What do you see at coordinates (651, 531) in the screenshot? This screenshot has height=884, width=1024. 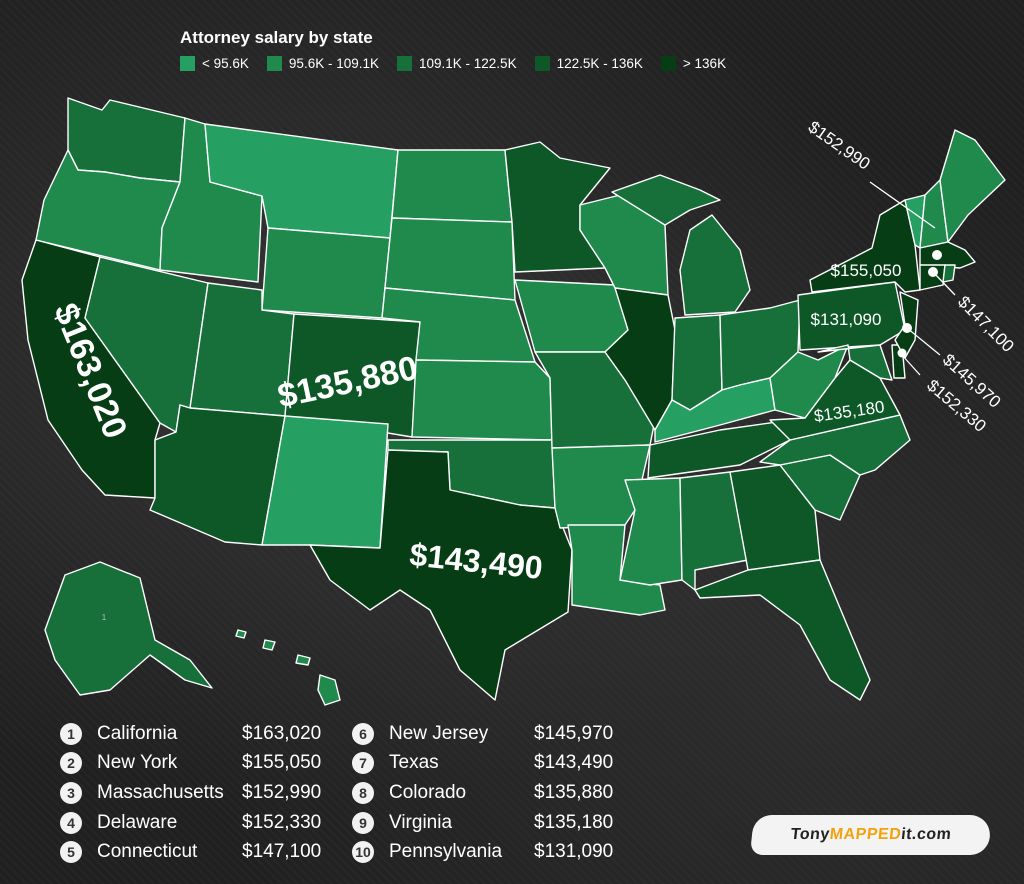 I see `state-mississippi` at bounding box center [651, 531].